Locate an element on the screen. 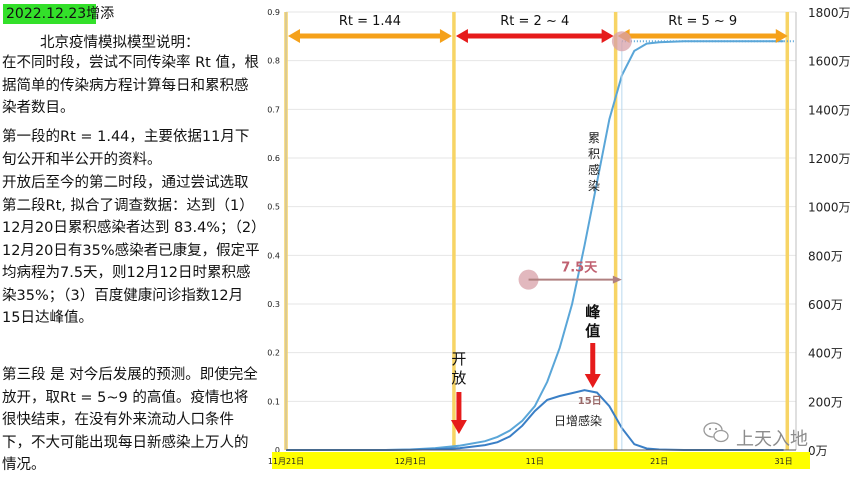  y-left-tick-label: 0.9 is located at coordinates (273, 12).